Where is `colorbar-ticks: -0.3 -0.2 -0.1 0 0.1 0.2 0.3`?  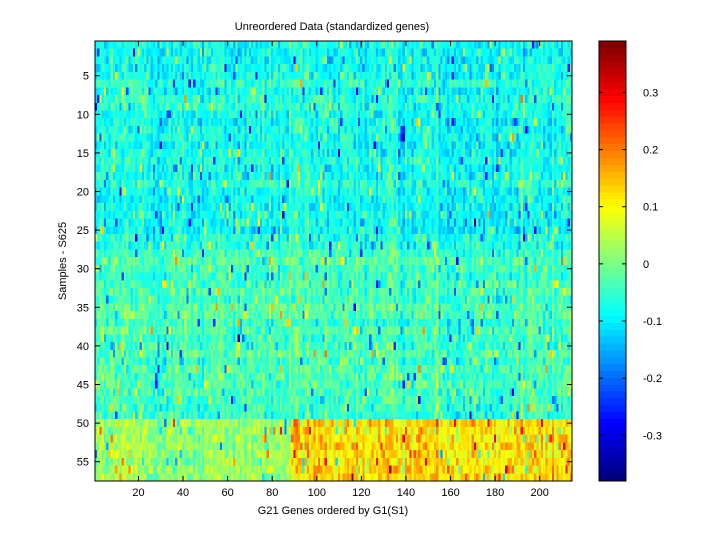
colorbar-ticks: -0.3 -0.2 -0.1 0 0.1 0.2 0.3 is located at coordinates (630, 264).